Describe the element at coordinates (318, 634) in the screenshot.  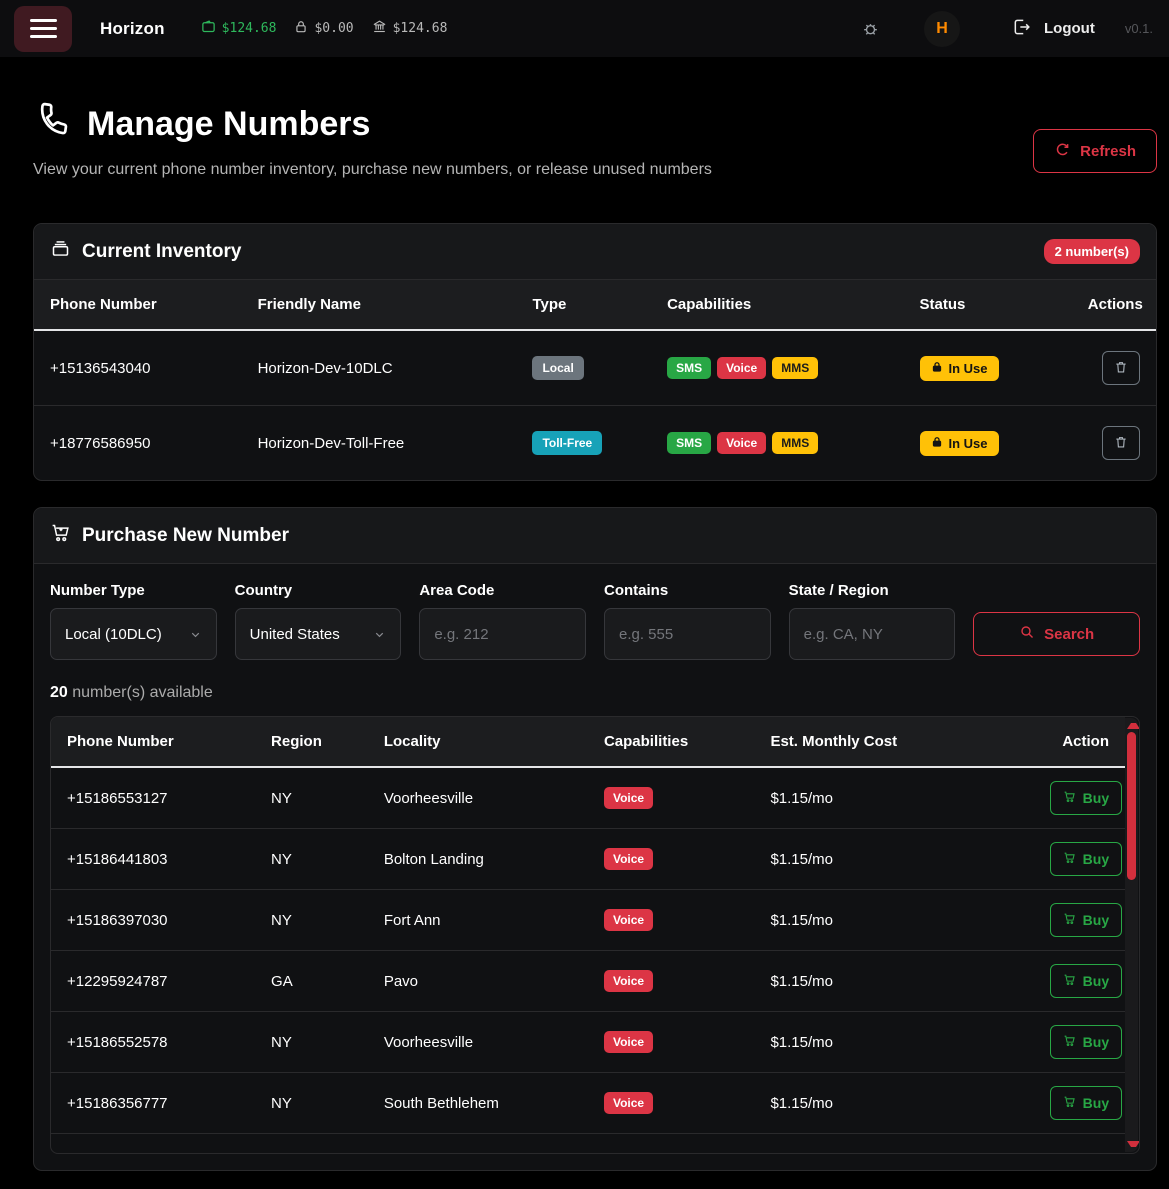
I see `country-select: United States` at that location.